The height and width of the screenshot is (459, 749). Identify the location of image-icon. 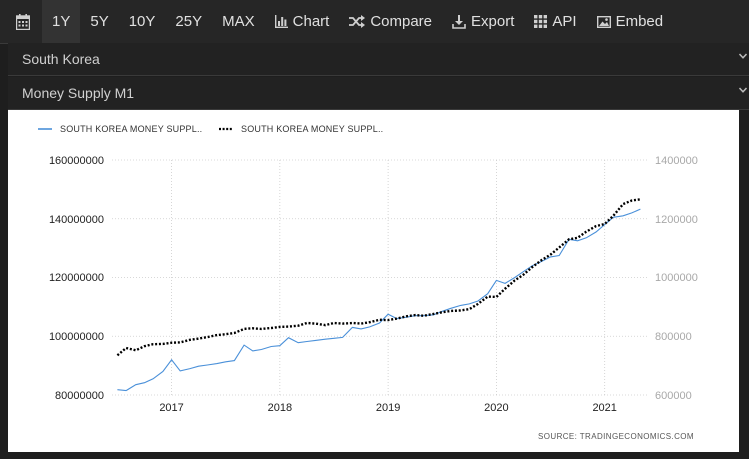
(603, 21).